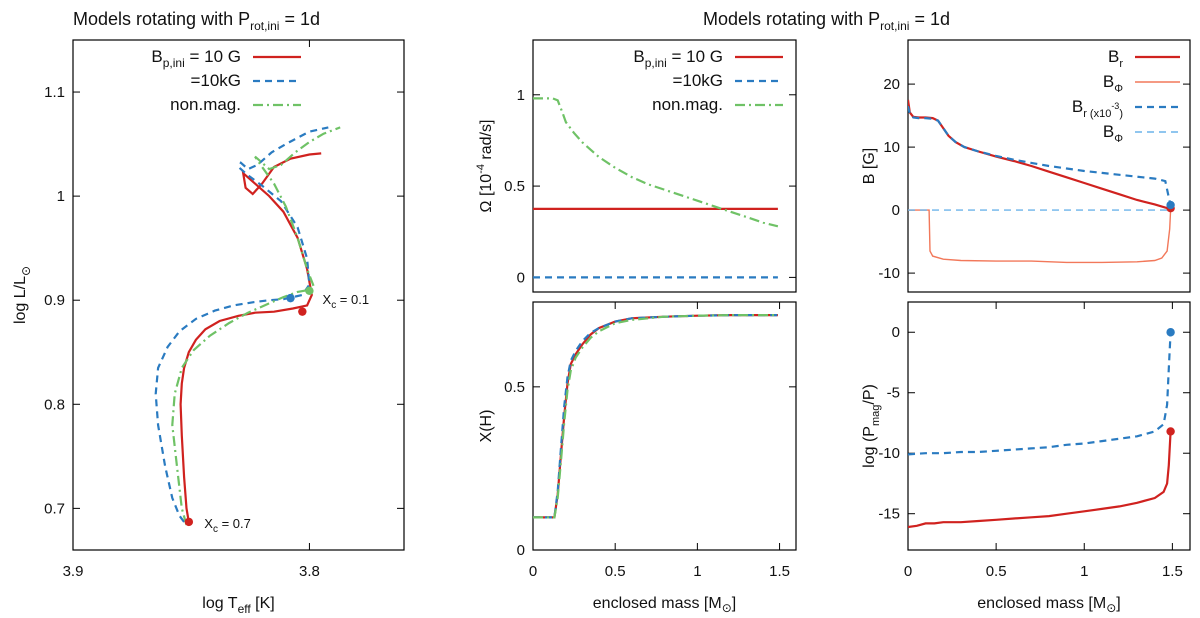  I want to click on bfield-series-Br, so click(1039, 154).